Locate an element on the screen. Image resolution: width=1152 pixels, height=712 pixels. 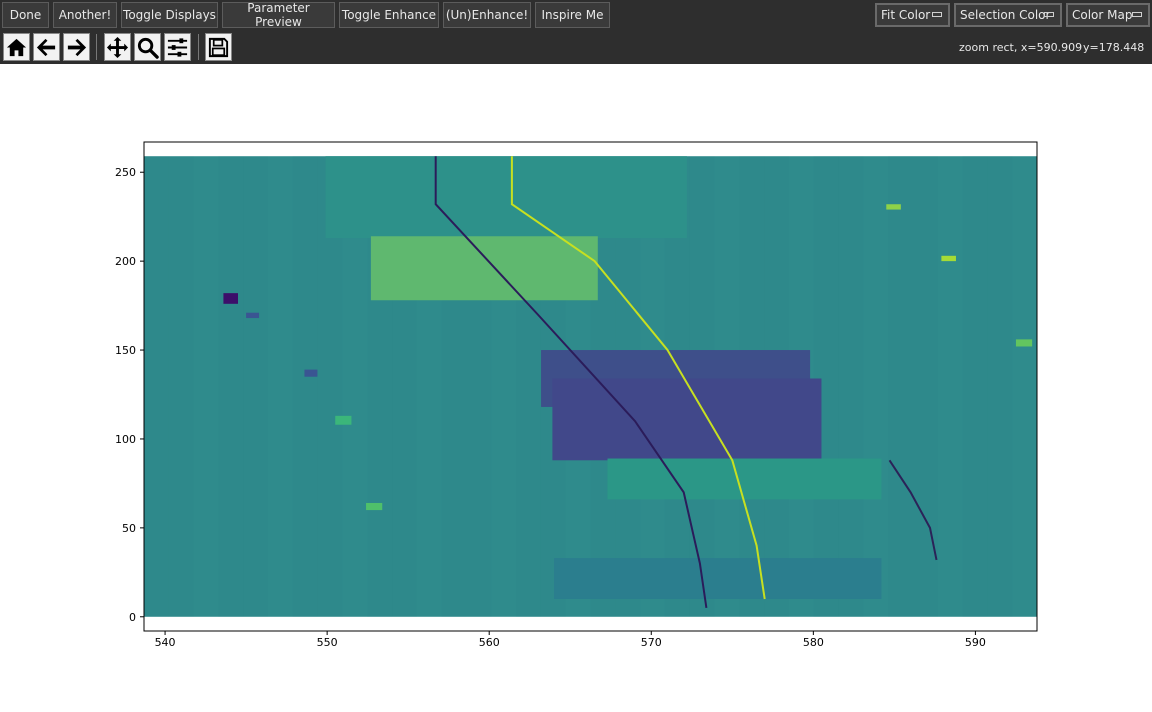
zoom-icon is located at coordinates (148, 48).